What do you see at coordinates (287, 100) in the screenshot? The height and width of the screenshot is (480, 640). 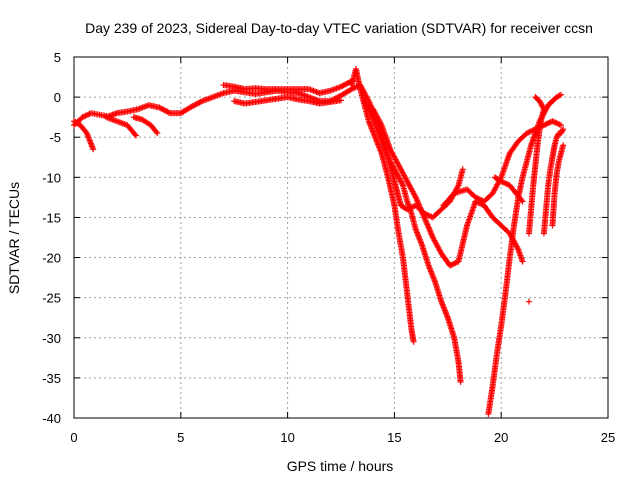 I see `series-track-f` at bounding box center [287, 100].